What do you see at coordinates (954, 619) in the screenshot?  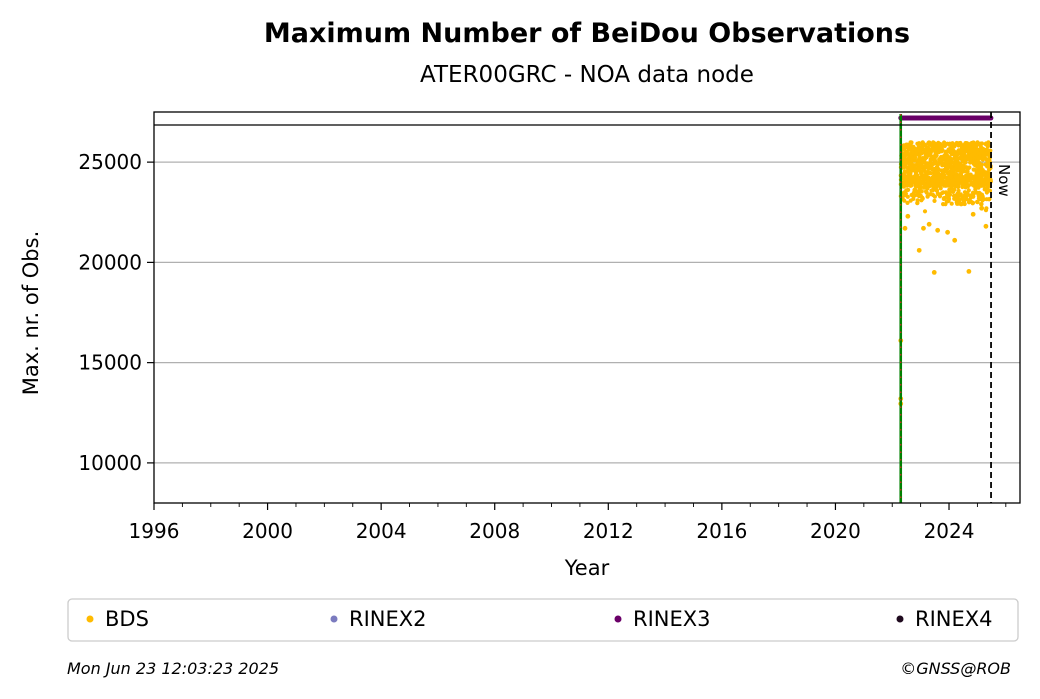 I see `legend-label-rinex4: RINEX4` at bounding box center [954, 619].